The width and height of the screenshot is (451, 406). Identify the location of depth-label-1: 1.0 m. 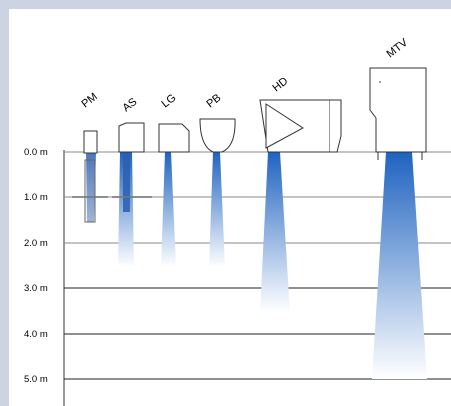
(36, 197).